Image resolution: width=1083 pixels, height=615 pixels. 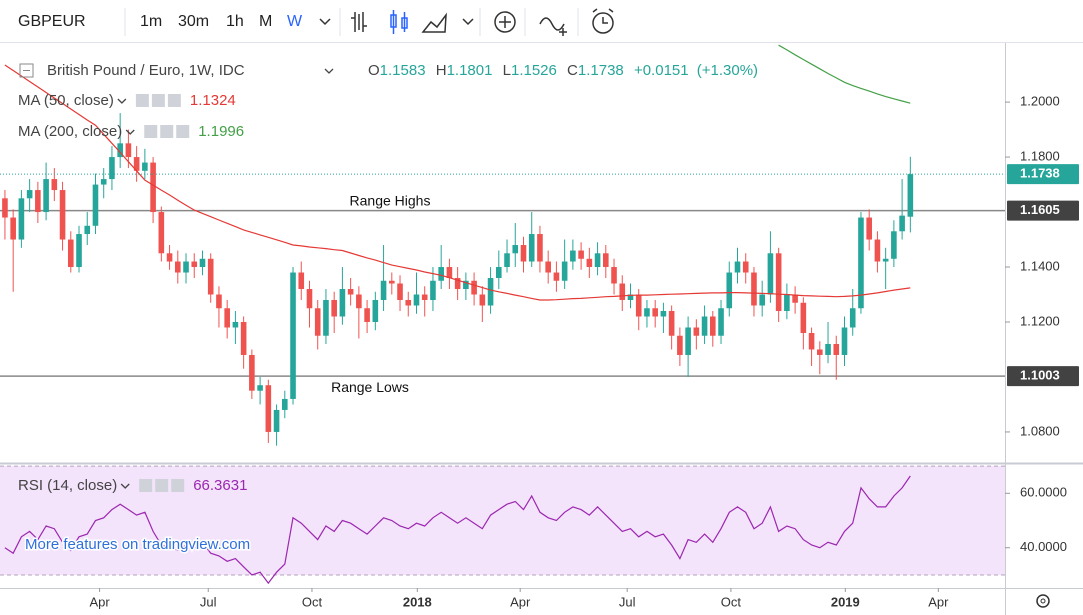 What do you see at coordinates (26, 70) in the screenshot?
I see `collapse-icon` at bounding box center [26, 70].